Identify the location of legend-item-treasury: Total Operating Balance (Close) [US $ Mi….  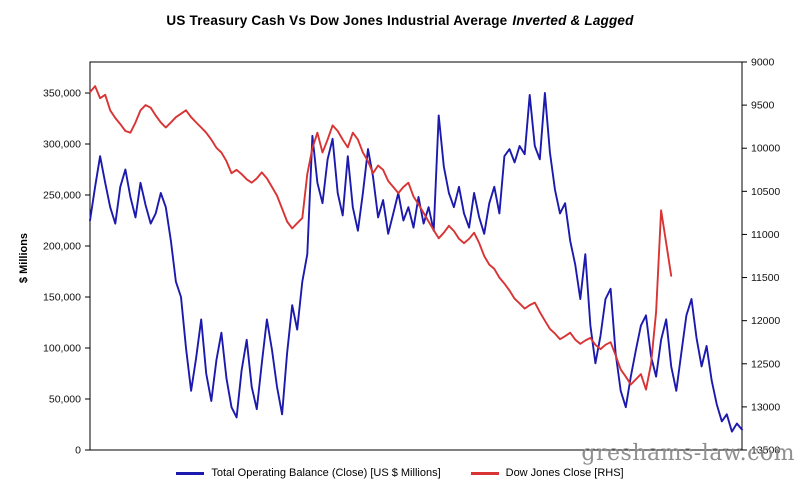
(308, 473).